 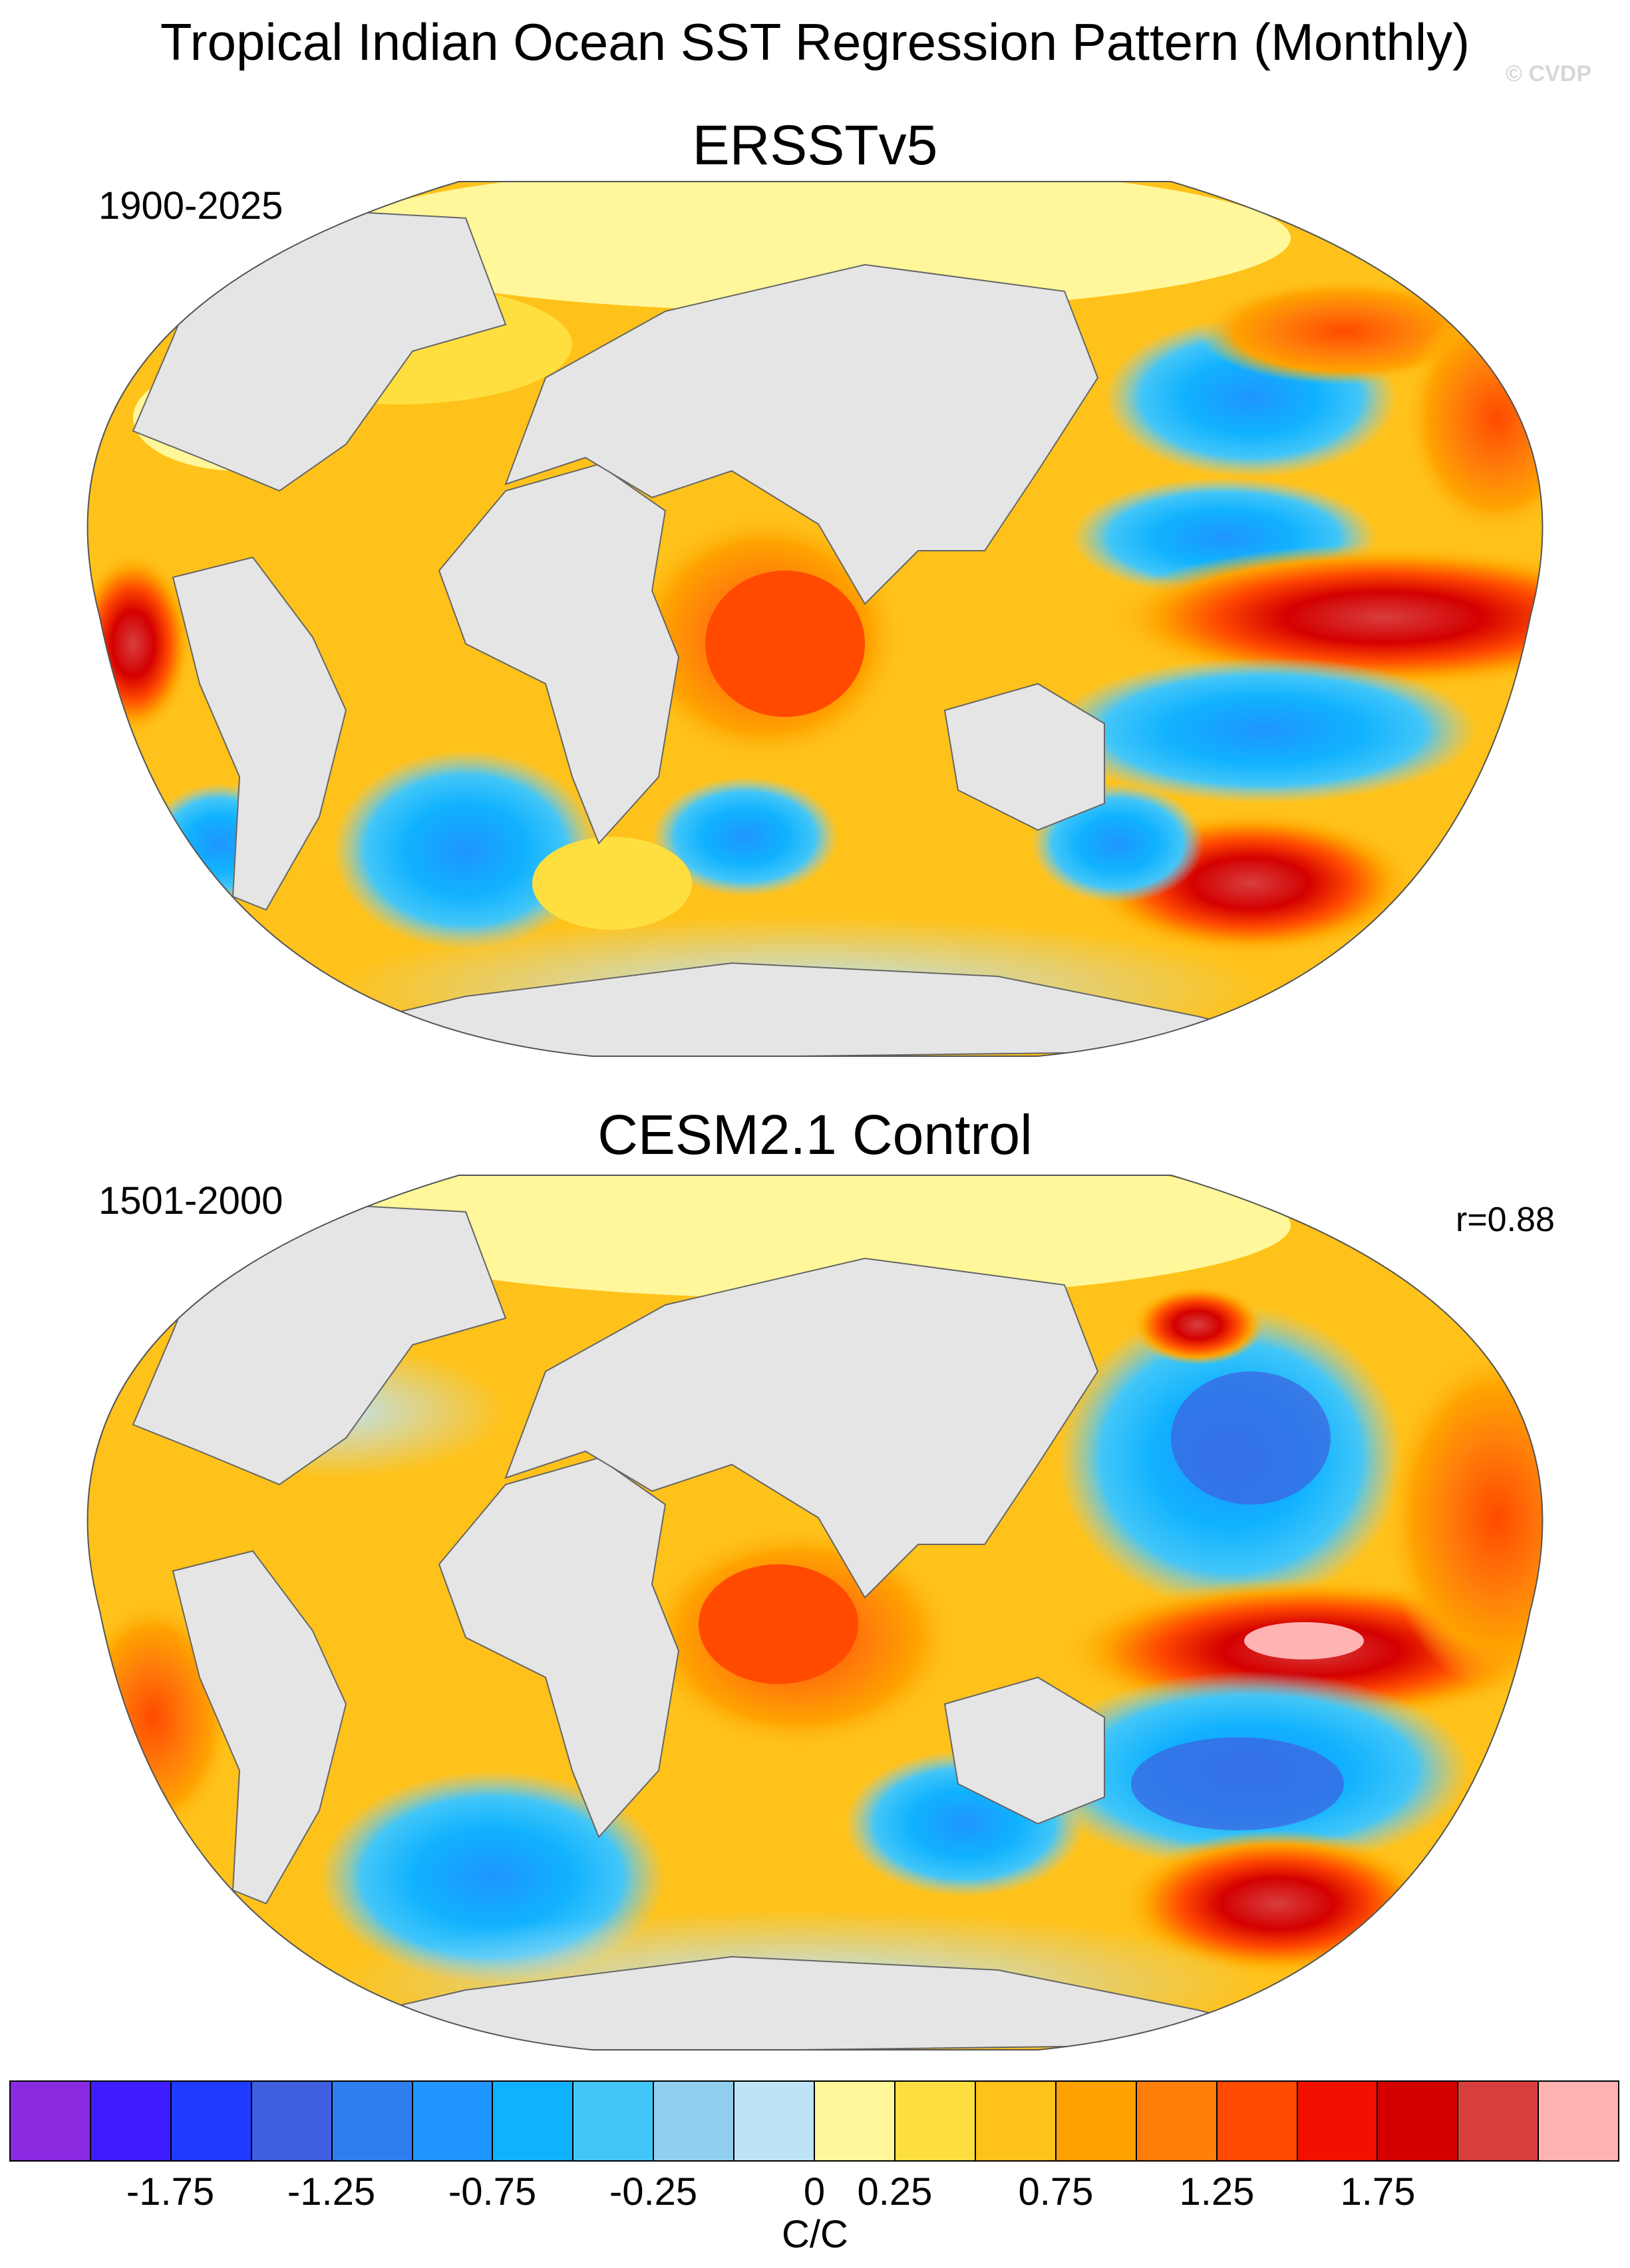 What do you see at coordinates (1548, 74) in the screenshot?
I see `credit-watermark: © CVDP` at bounding box center [1548, 74].